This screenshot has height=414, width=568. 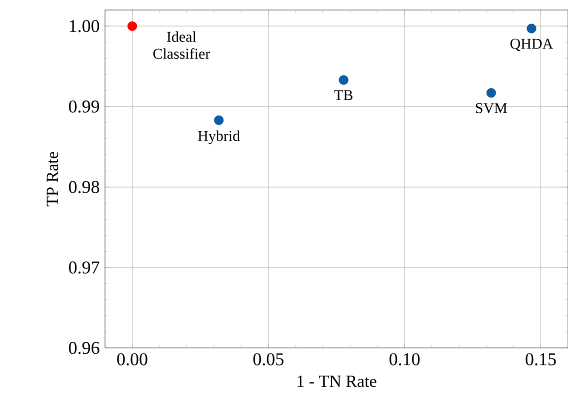 What do you see at coordinates (405, 359) in the screenshot?
I see `x-tick-label: 0.10` at bounding box center [405, 359].